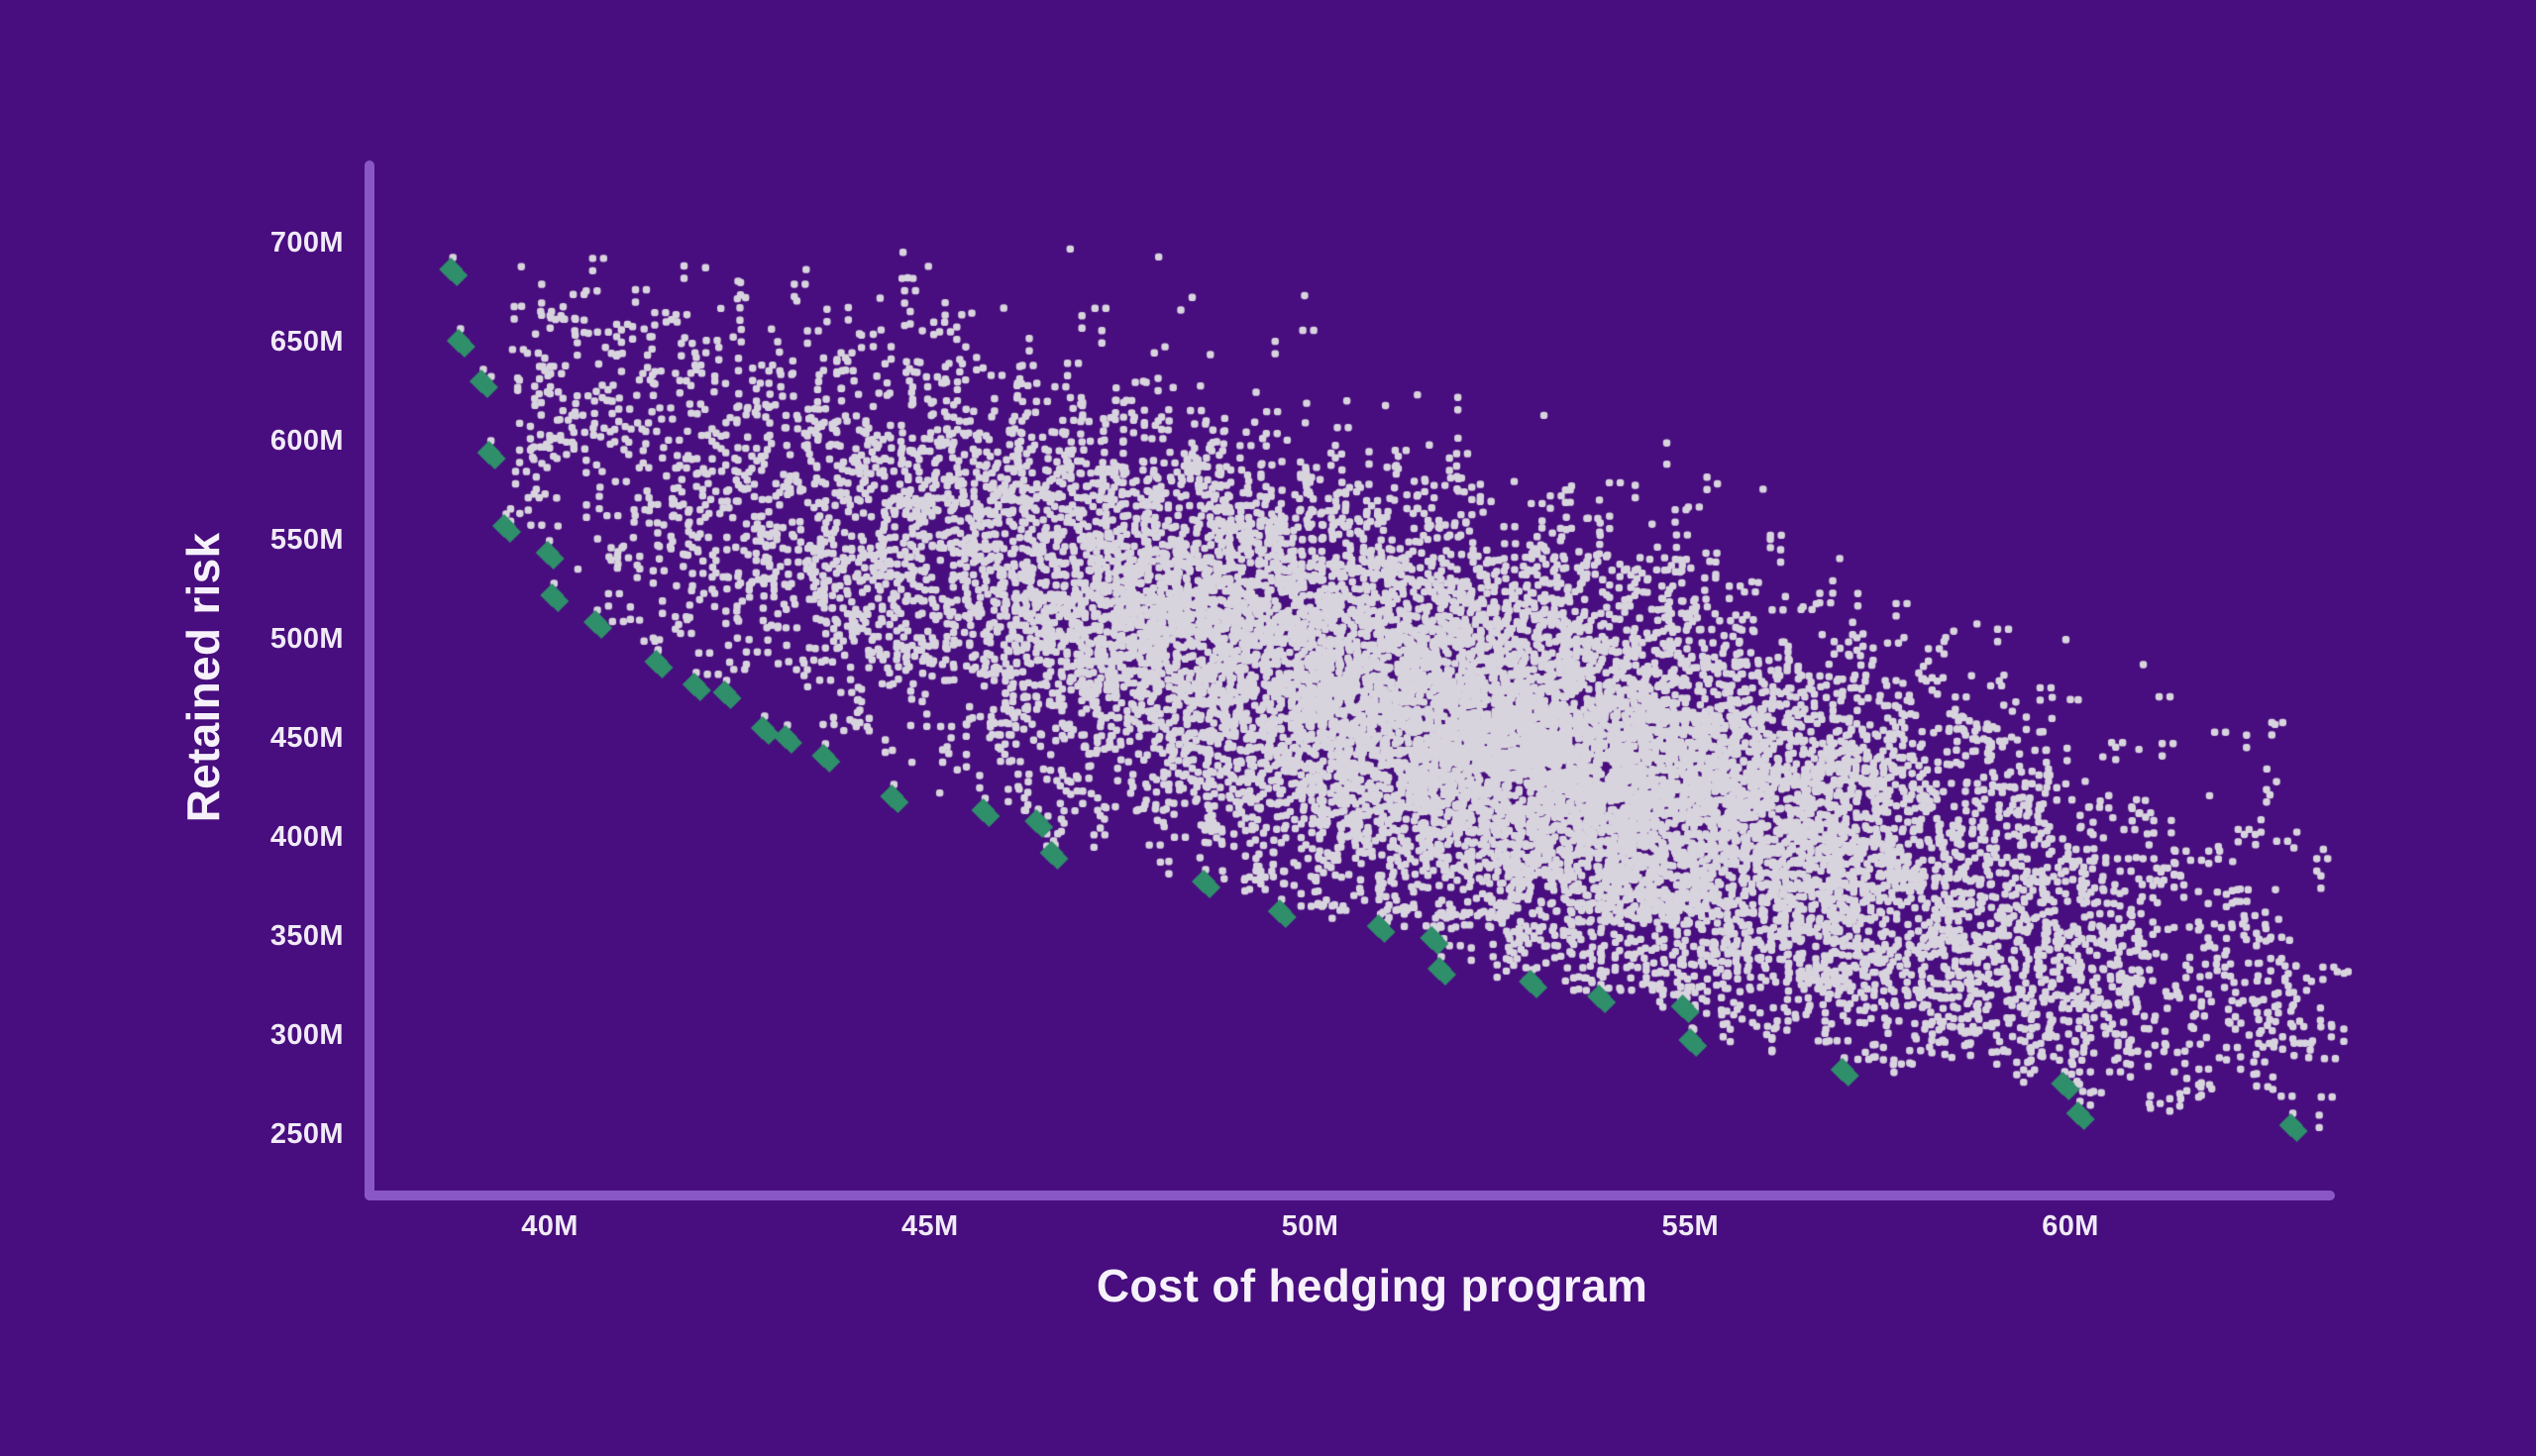 The height and width of the screenshot is (1456, 2536). Describe the element at coordinates (306, 738) in the screenshot. I see `y-tick-label: 450M` at that location.